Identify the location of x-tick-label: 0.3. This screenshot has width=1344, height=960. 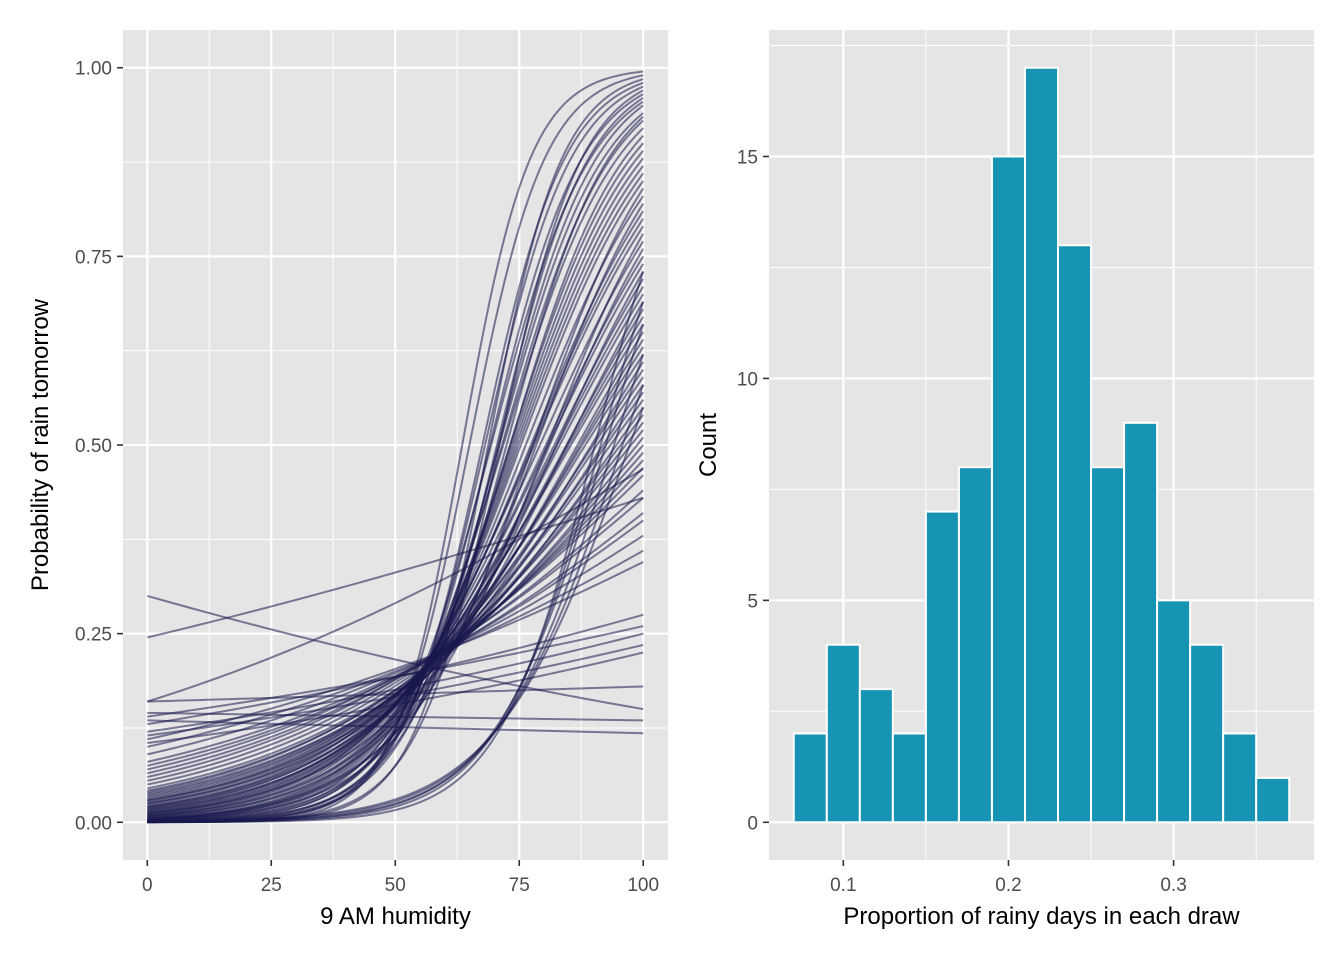
(1173, 885).